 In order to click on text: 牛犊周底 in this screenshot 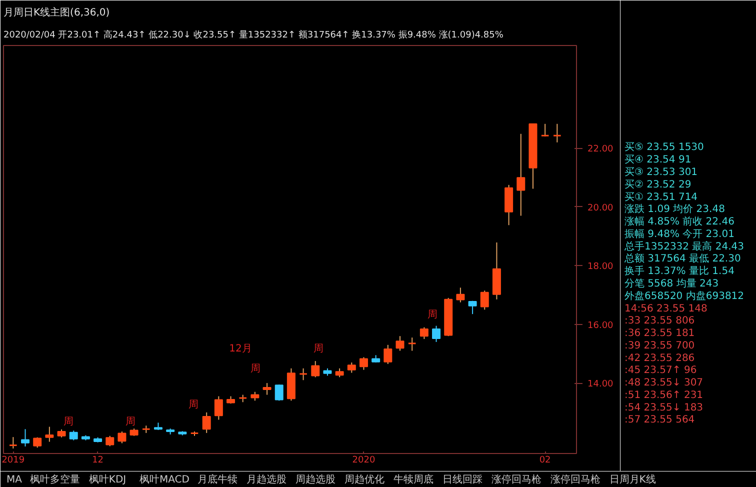, I will do `click(413, 480)`.